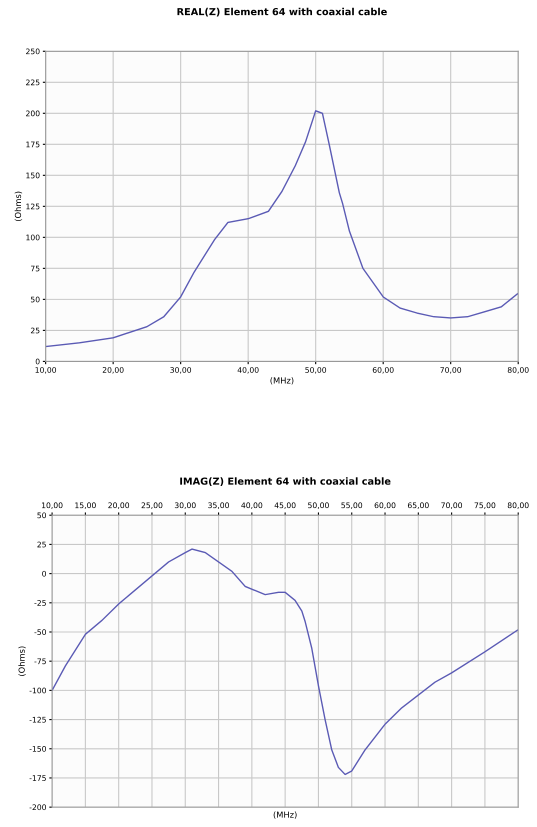 This screenshot has width=537, height=827. I want to click on chart-title: REAL(Z) Element 64 with coaxial cable, so click(282, 12).